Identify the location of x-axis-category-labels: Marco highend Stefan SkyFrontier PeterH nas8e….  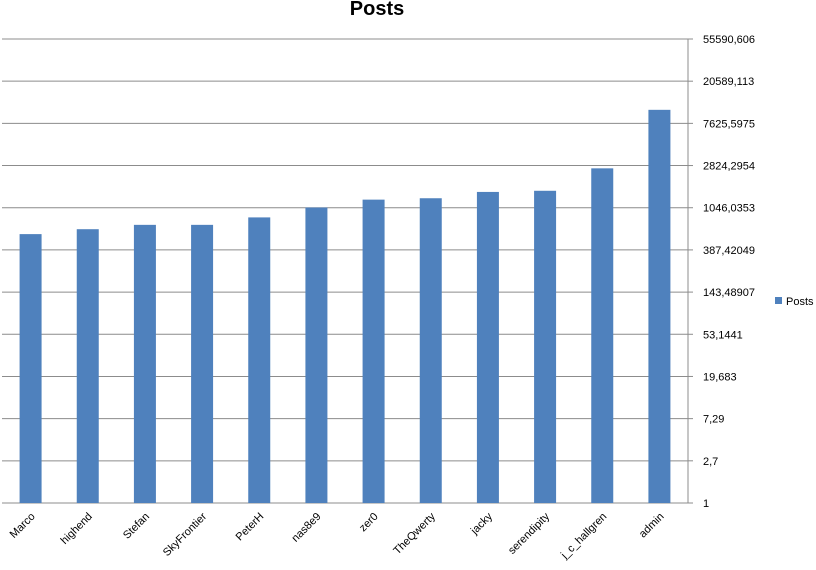
(337, 535).